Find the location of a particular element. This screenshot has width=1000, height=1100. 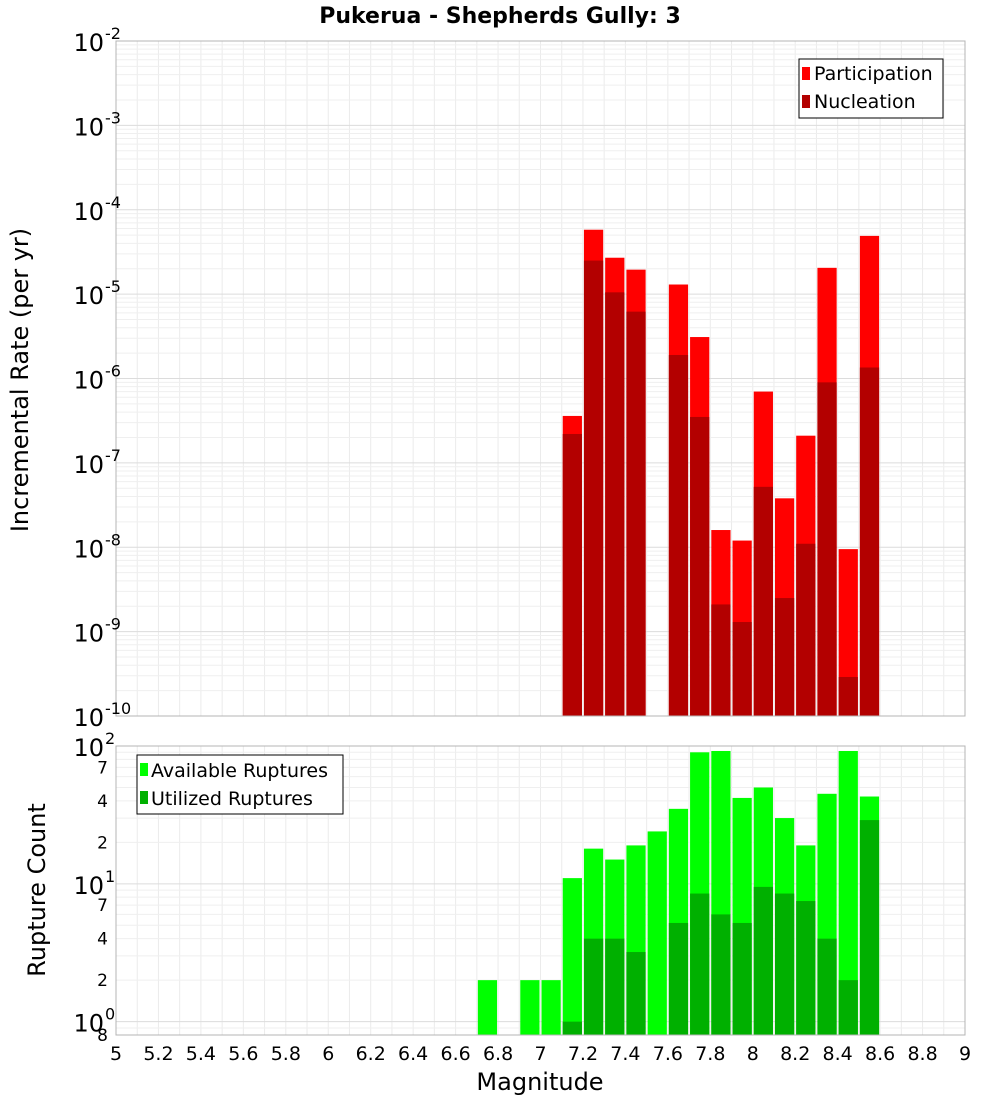

legend-label-nucleation: Nucleation is located at coordinates (865, 102).